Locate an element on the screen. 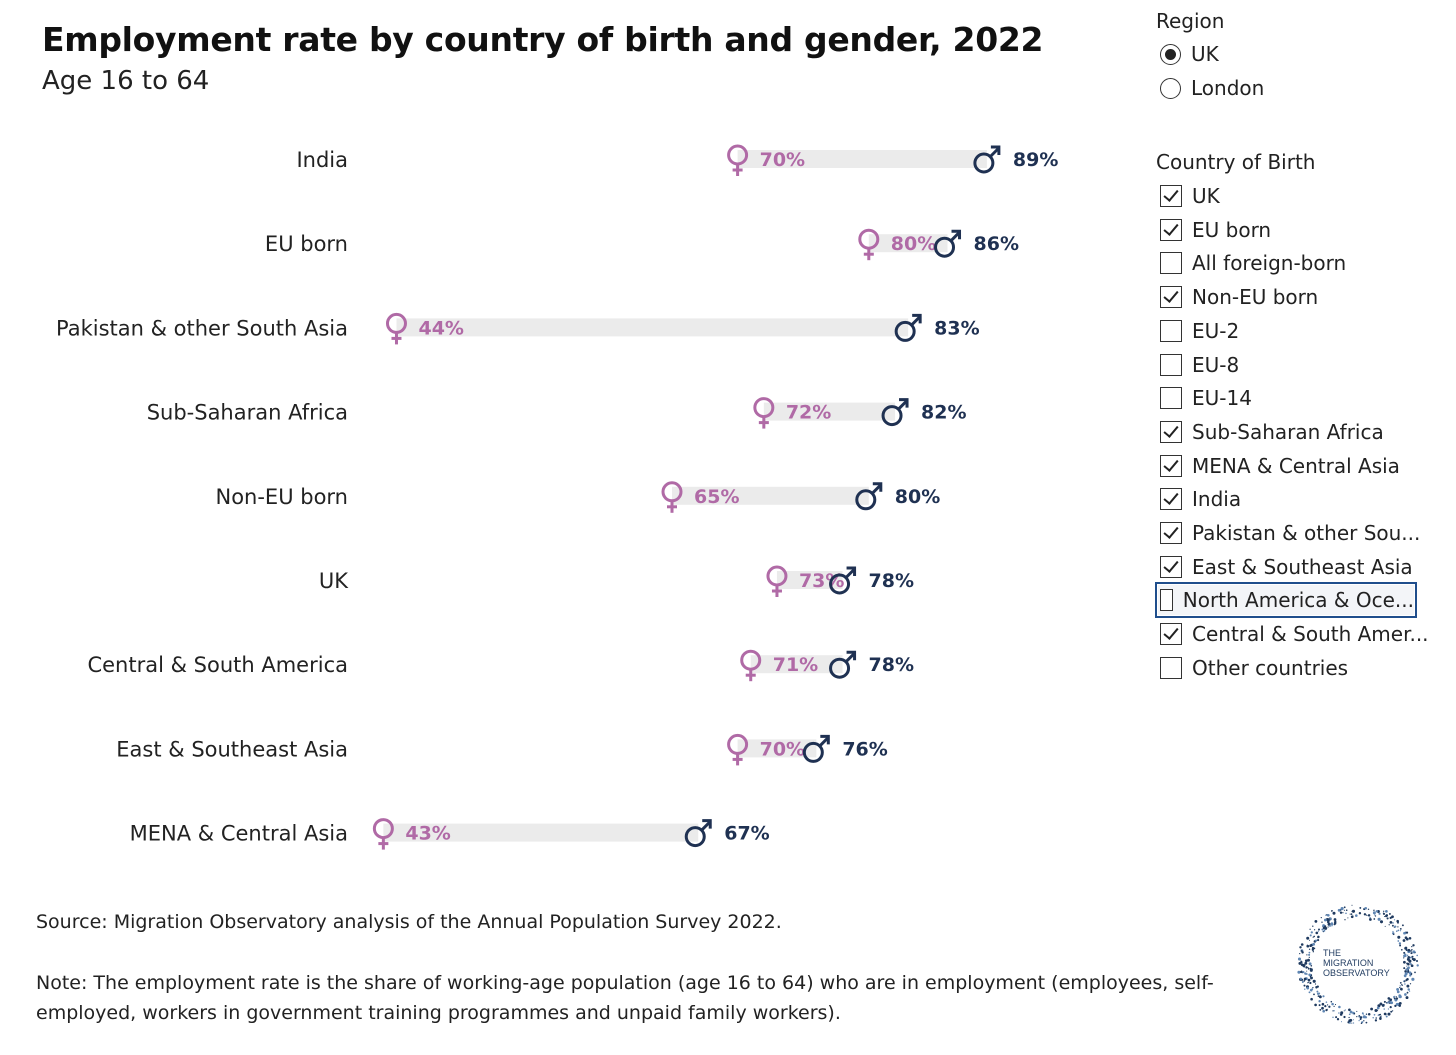  chart-row: EU born 80% 86% is located at coordinates (642, 244).